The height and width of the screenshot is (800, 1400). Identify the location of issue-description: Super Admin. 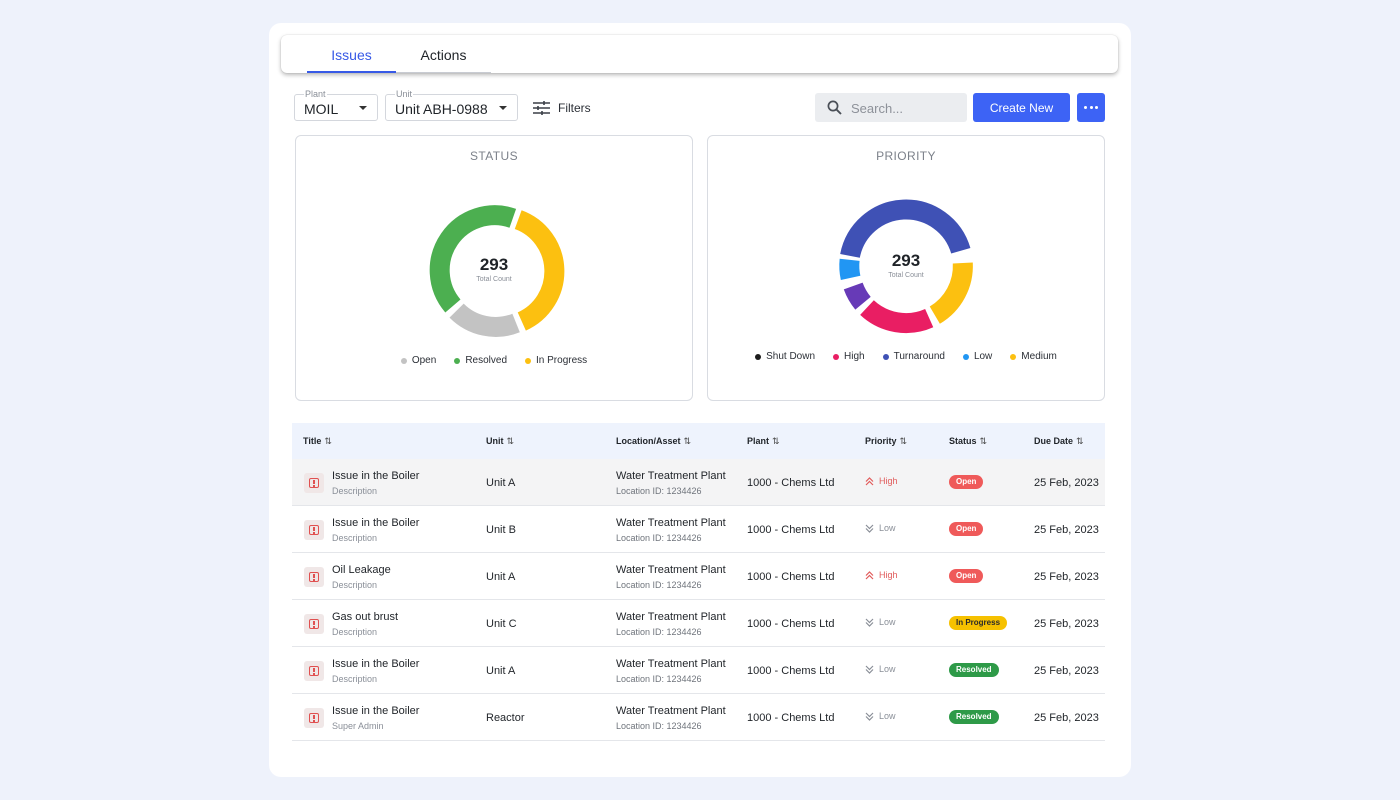
(358, 726).